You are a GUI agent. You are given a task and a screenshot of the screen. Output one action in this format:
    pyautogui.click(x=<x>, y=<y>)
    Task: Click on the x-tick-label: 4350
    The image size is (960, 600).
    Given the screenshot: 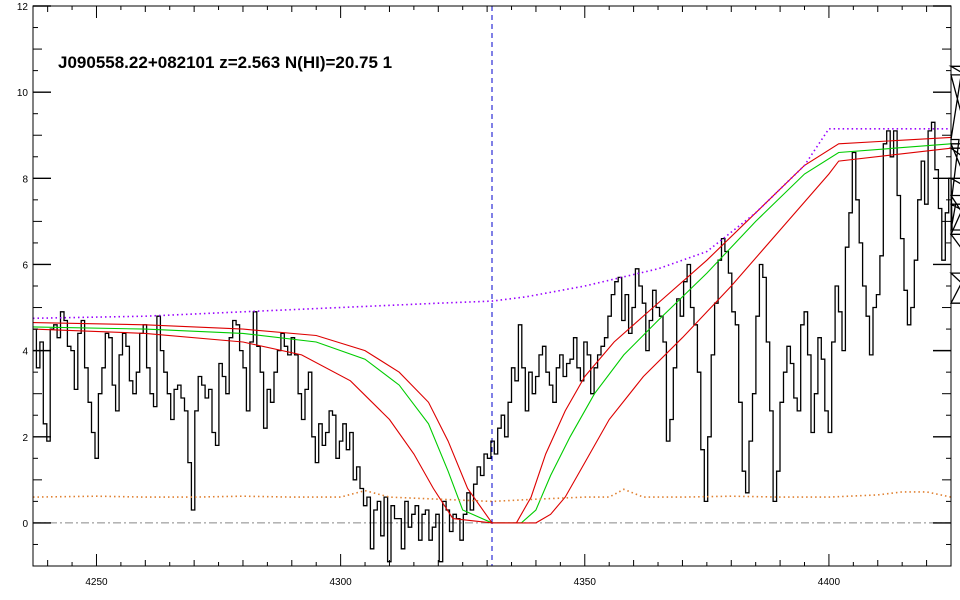 What is the action you would take?
    pyautogui.click(x=585, y=582)
    